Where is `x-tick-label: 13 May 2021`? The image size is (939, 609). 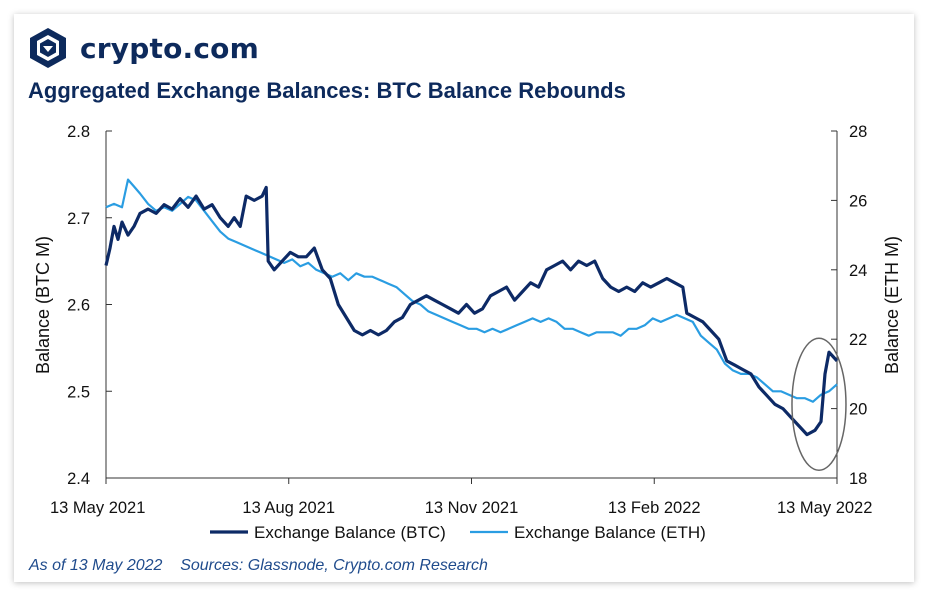 x-tick-label: 13 May 2021 is located at coordinates (97, 508).